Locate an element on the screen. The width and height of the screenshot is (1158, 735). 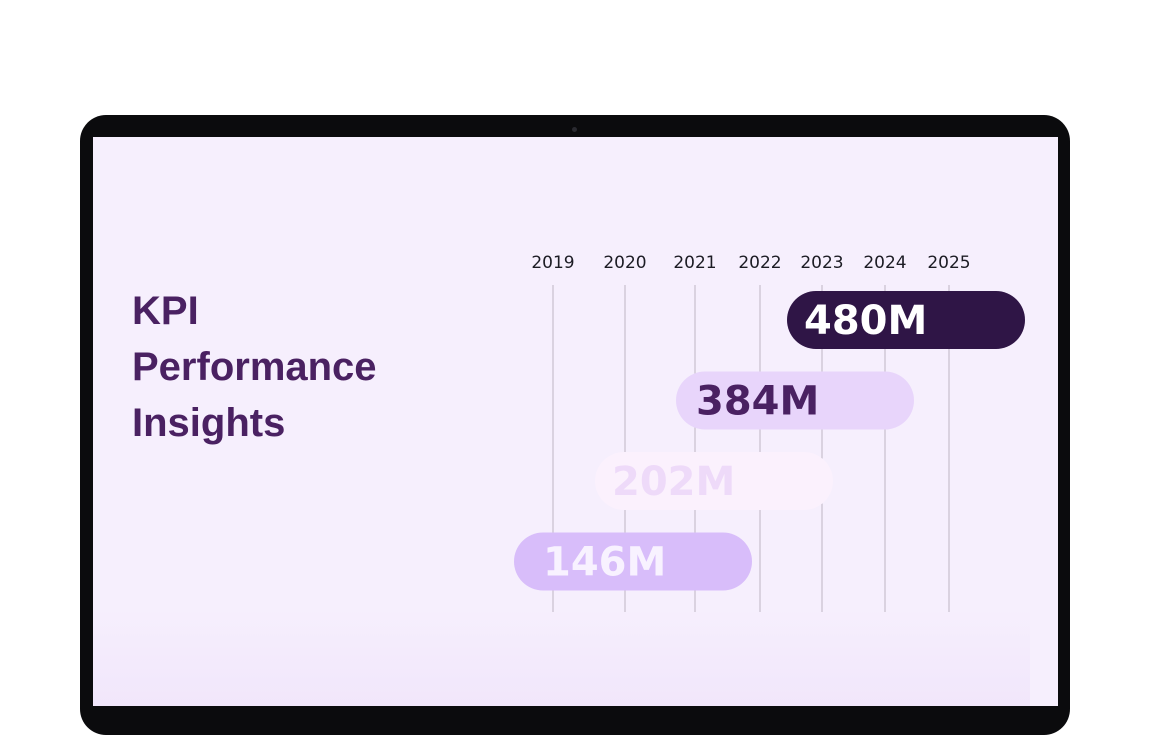
bottom-fade is located at coordinates (561, 657).